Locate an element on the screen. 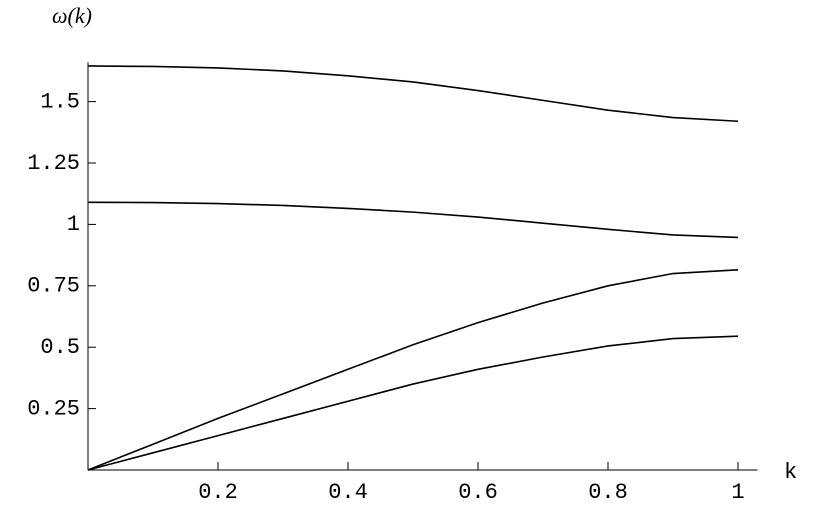  x-tick-label: 0.8 is located at coordinates (608, 492).